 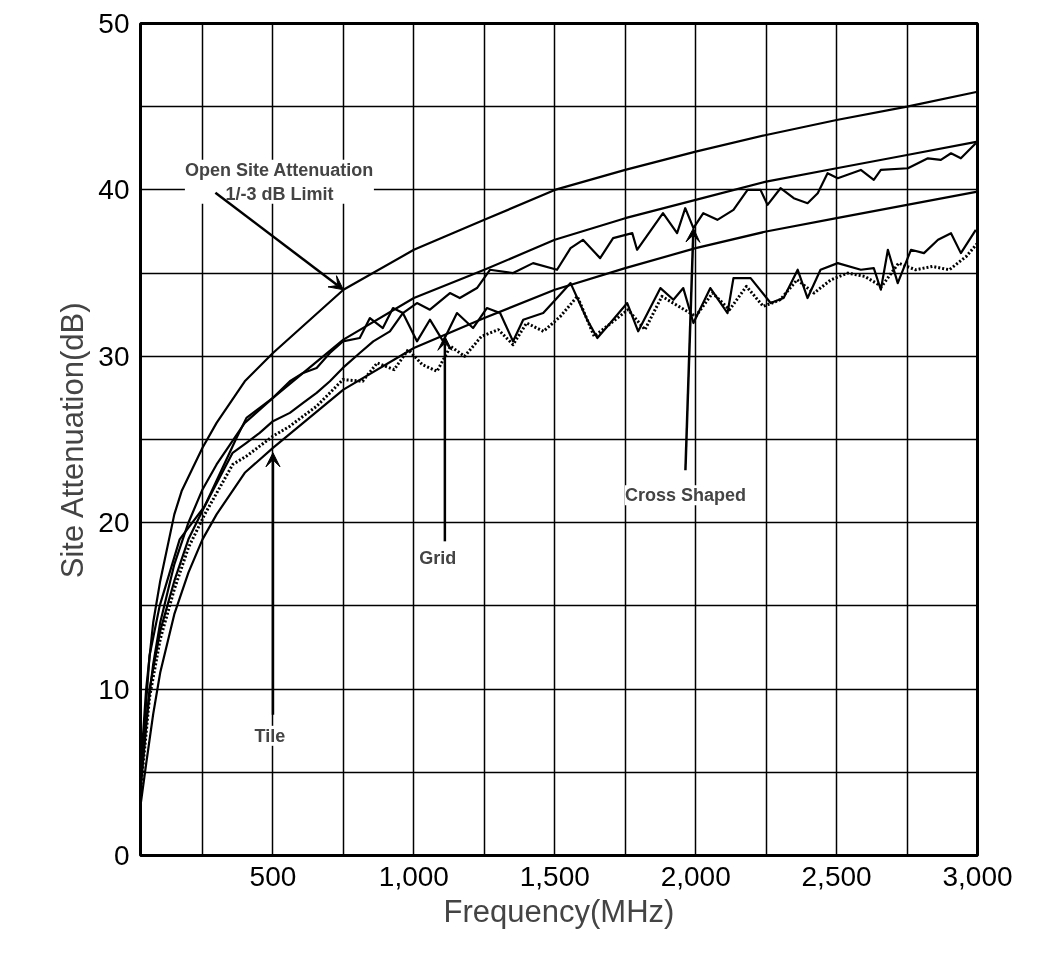 I want to click on x-tick-label: 2,500, so click(x=836, y=876).